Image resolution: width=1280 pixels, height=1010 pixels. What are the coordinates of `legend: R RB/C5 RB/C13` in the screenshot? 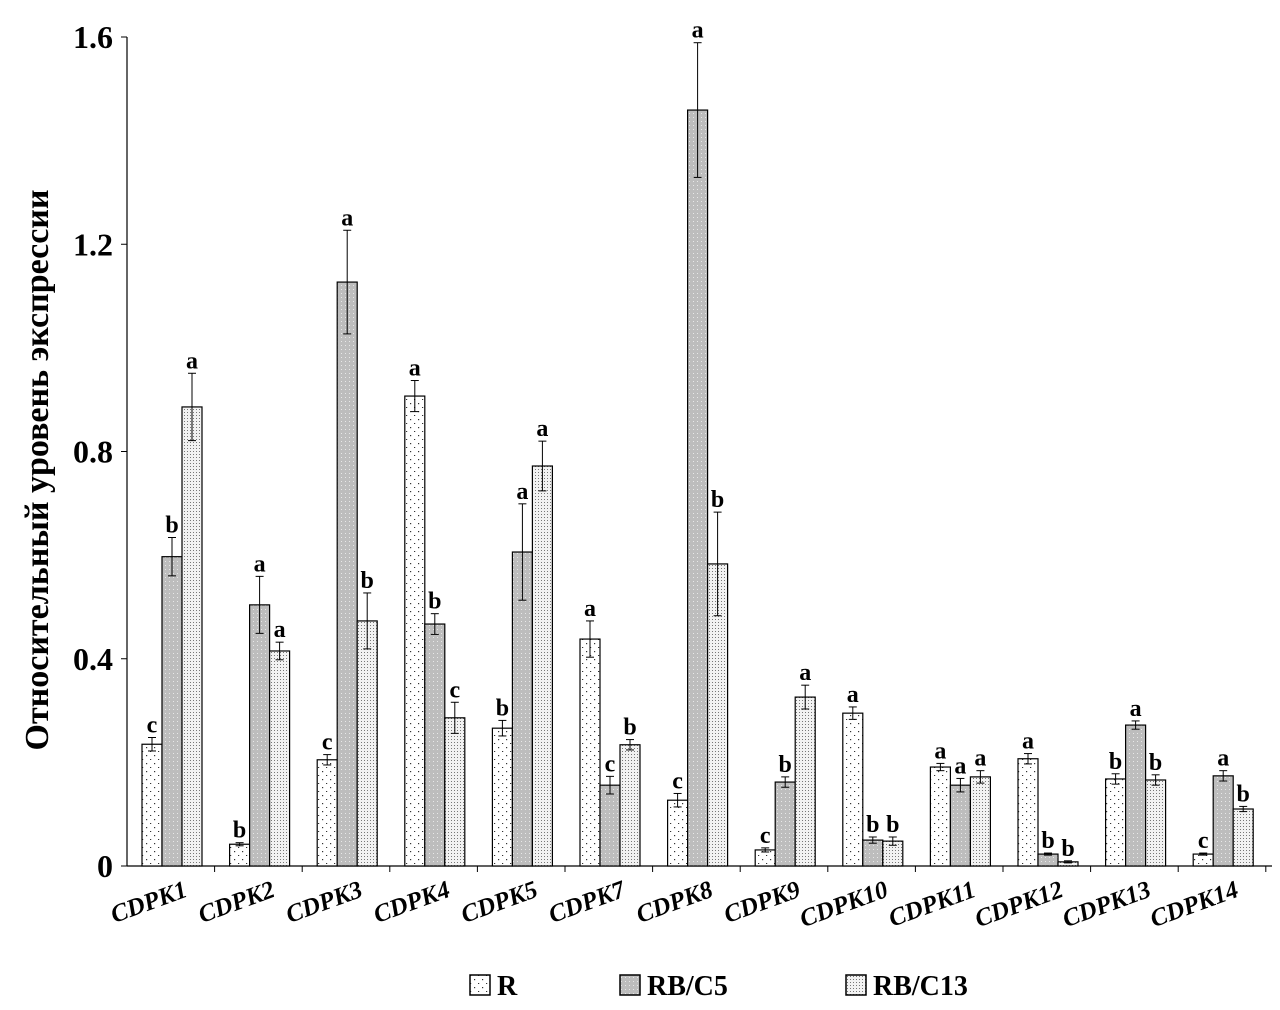 It's located at (718, 986).